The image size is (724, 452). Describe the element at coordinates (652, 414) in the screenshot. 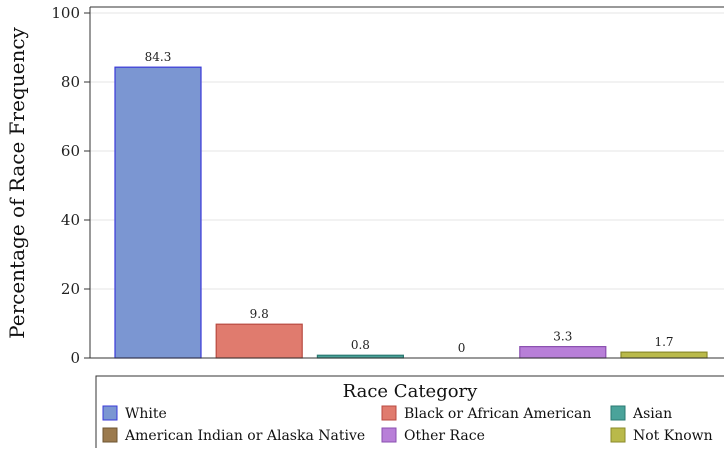

I see `legend-item-label: Asian` at that location.